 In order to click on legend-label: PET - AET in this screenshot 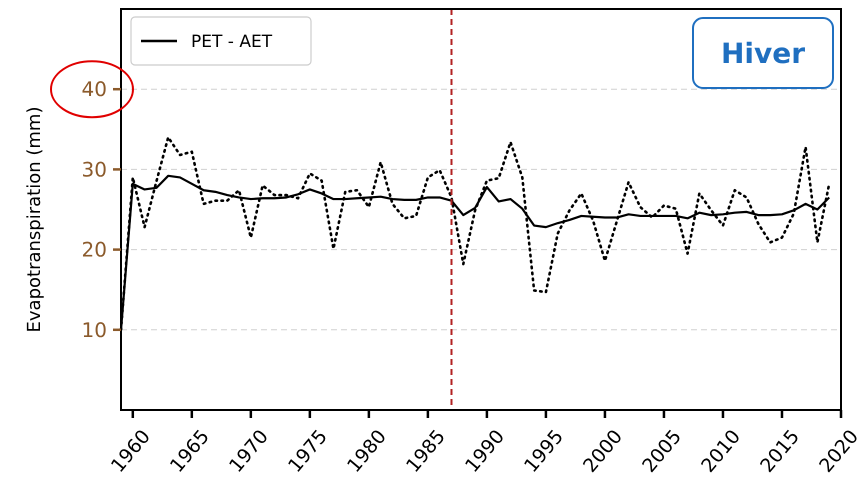, I will do `click(232, 42)`.